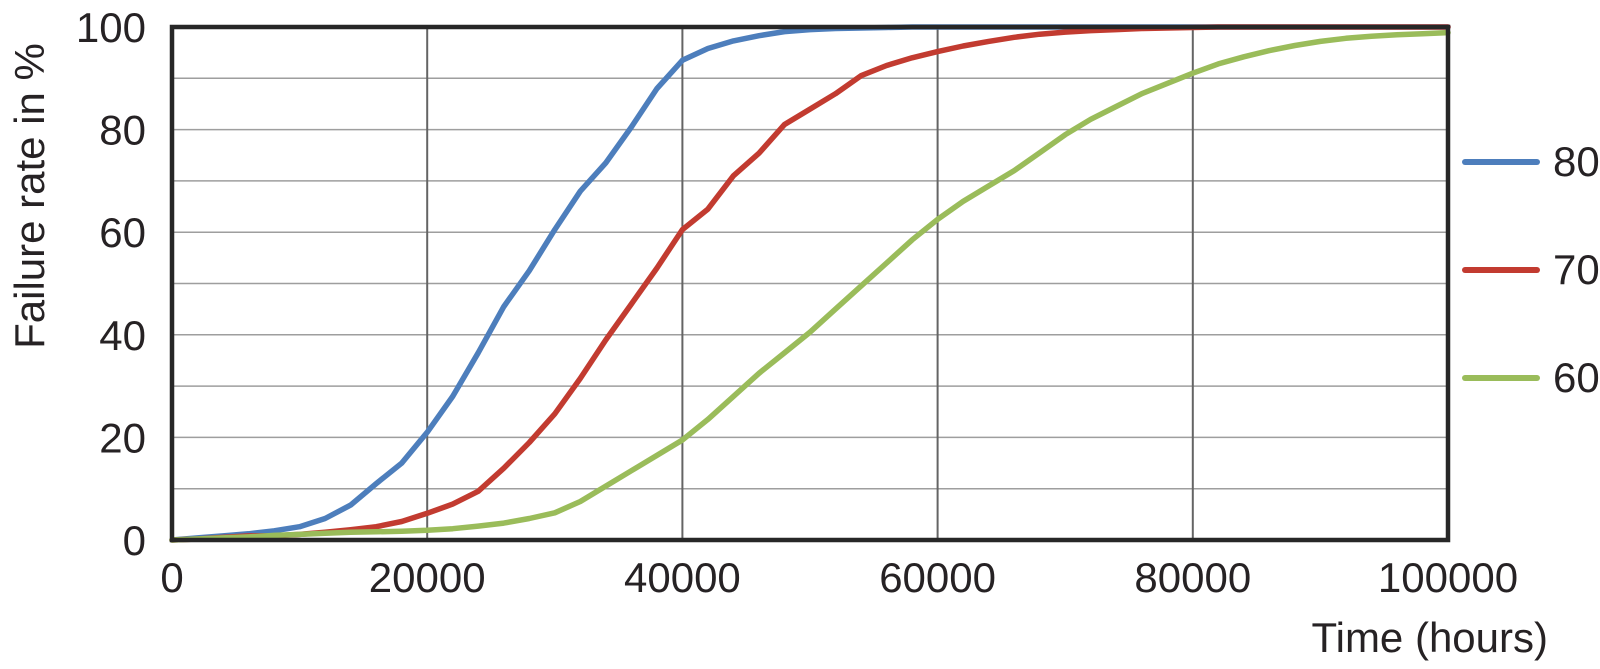  I want to click on x-tick-label: 0, so click(171, 577).